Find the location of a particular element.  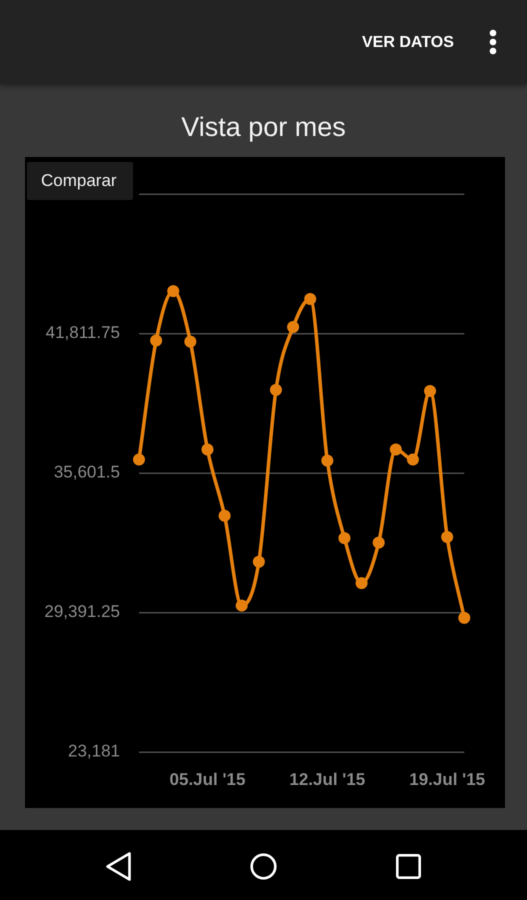

button: Comparar is located at coordinates (80, 181).